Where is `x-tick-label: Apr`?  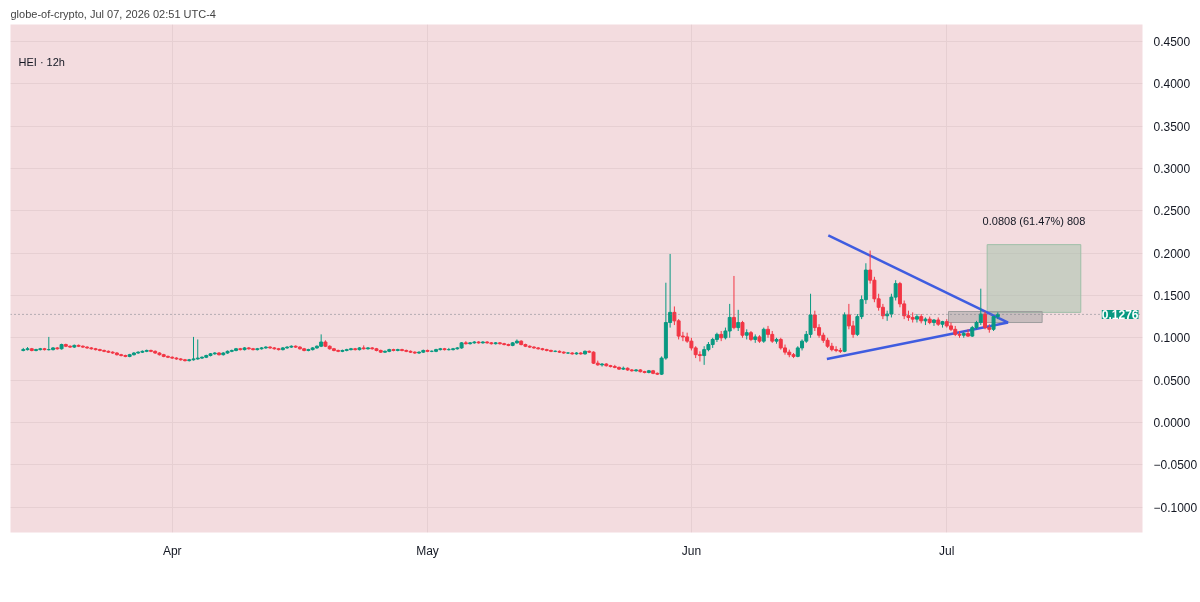
x-tick-label: Apr is located at coordinates (172, 550).